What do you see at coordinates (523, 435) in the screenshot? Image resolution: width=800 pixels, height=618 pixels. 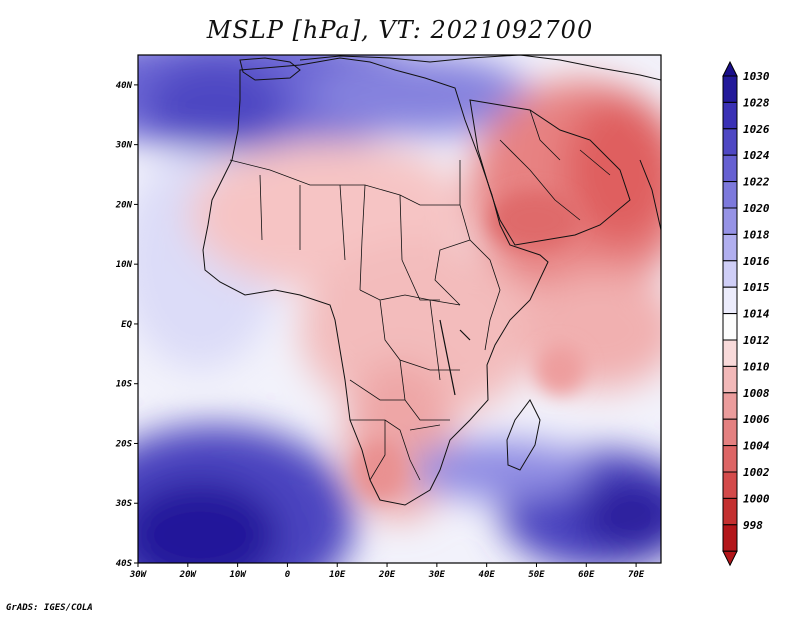 I see `madagascar-outline` at bounding box center [523, 435].